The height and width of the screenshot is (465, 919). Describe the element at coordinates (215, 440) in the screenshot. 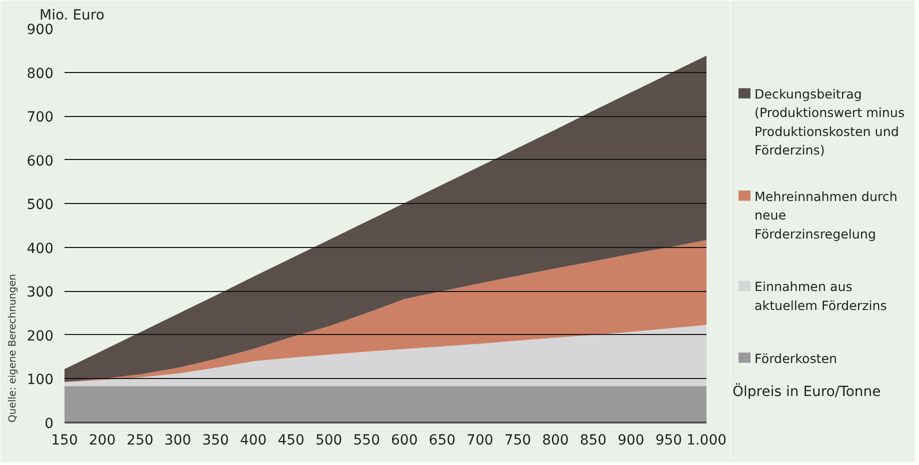

I see `x-tick-label: 350` at that location.